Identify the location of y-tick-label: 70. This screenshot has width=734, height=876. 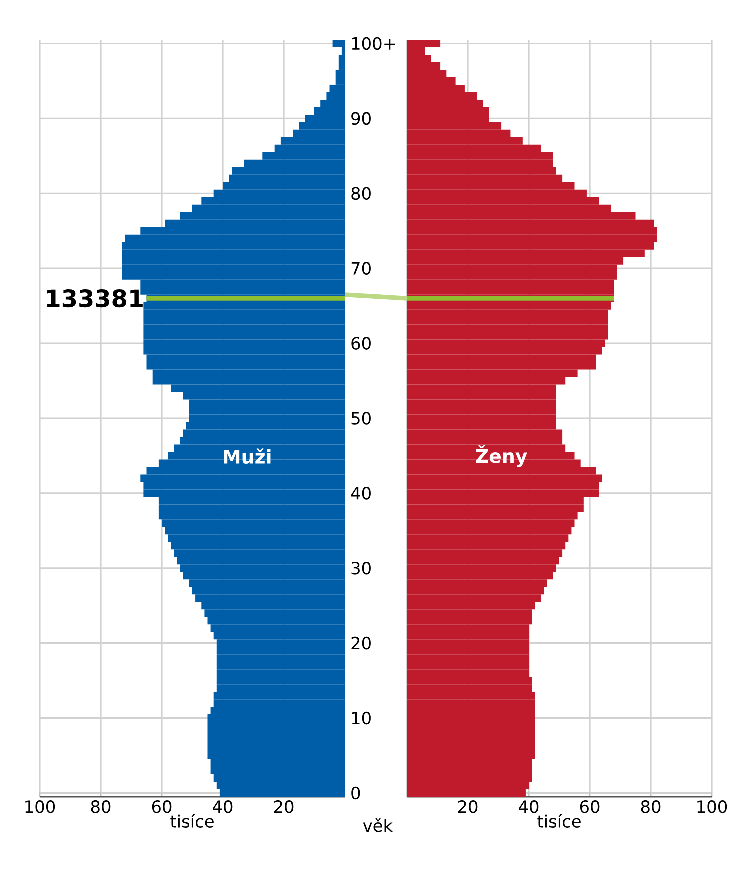
(361, 268).